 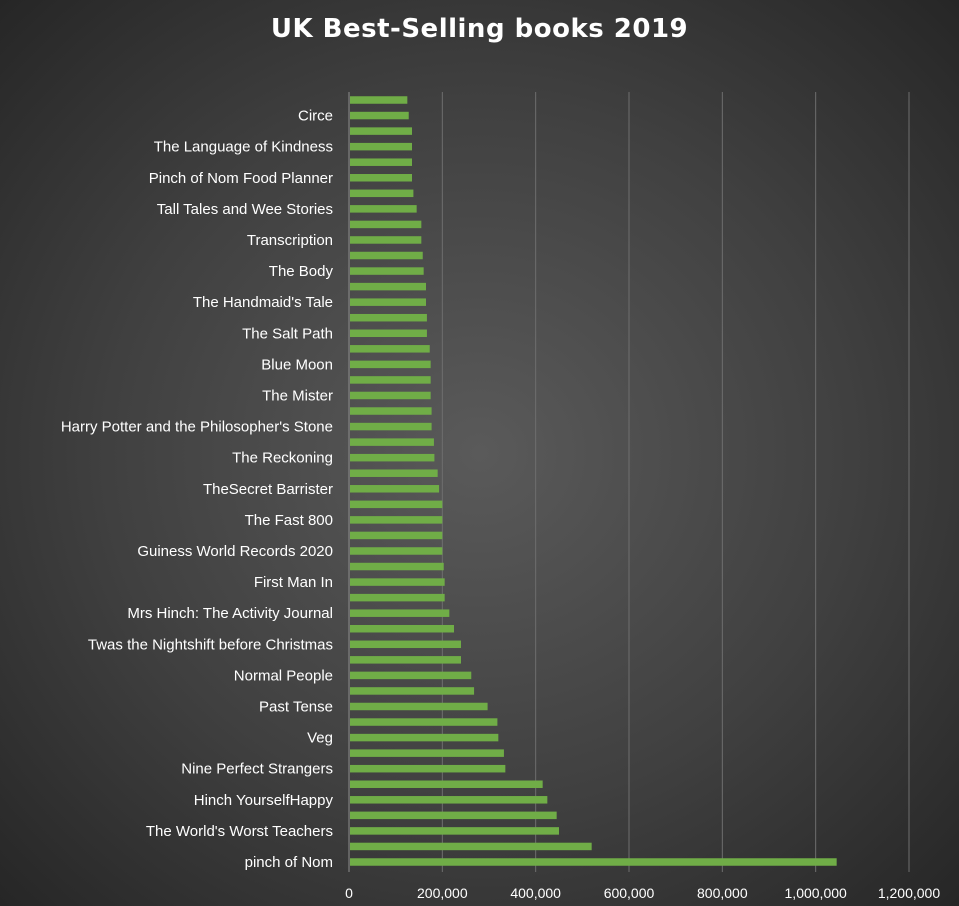 I want to click on category-label: Circe, so click(x=315, y=116).